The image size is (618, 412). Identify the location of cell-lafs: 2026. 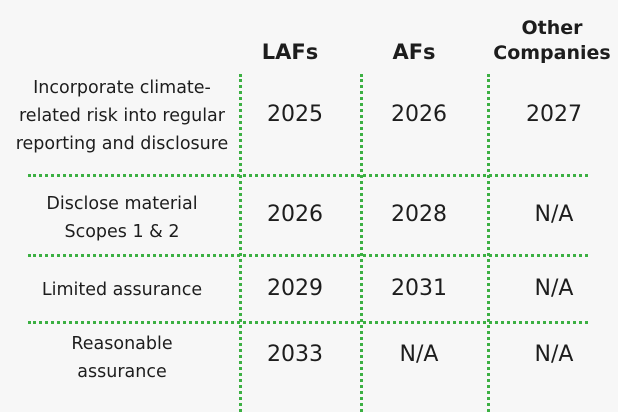
(295, 214).